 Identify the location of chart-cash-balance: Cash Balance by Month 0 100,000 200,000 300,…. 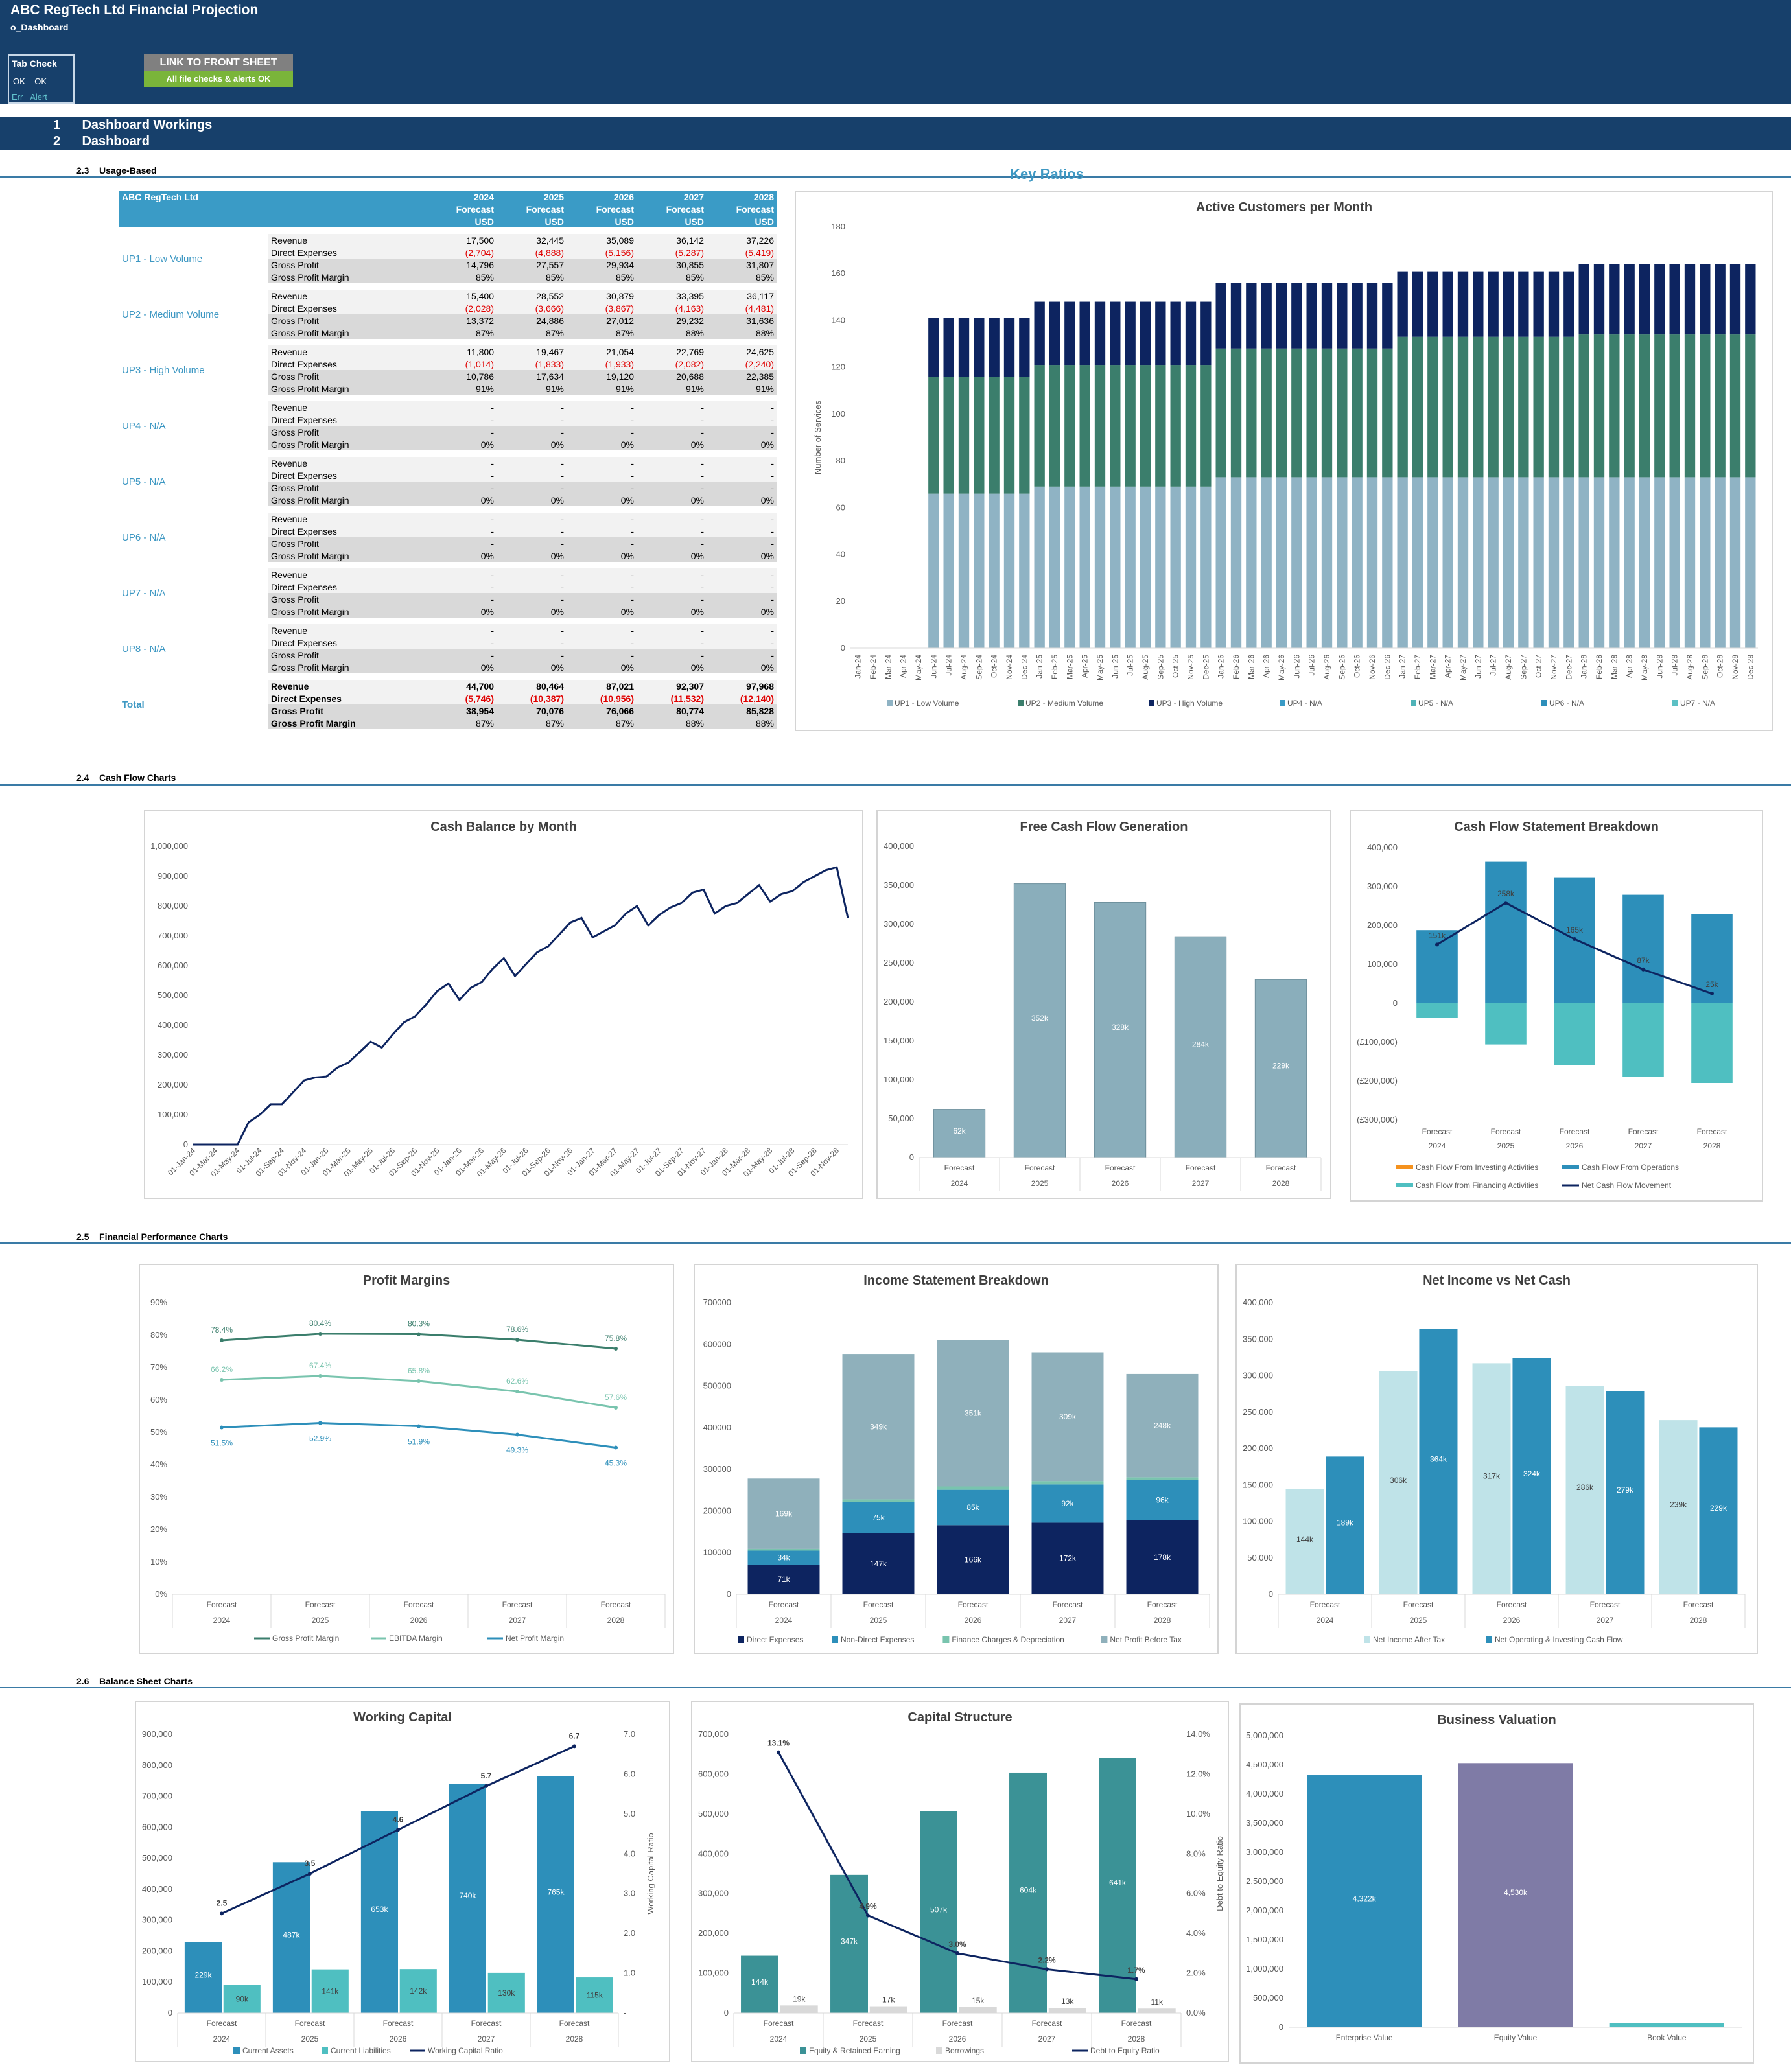
(503, 1004).